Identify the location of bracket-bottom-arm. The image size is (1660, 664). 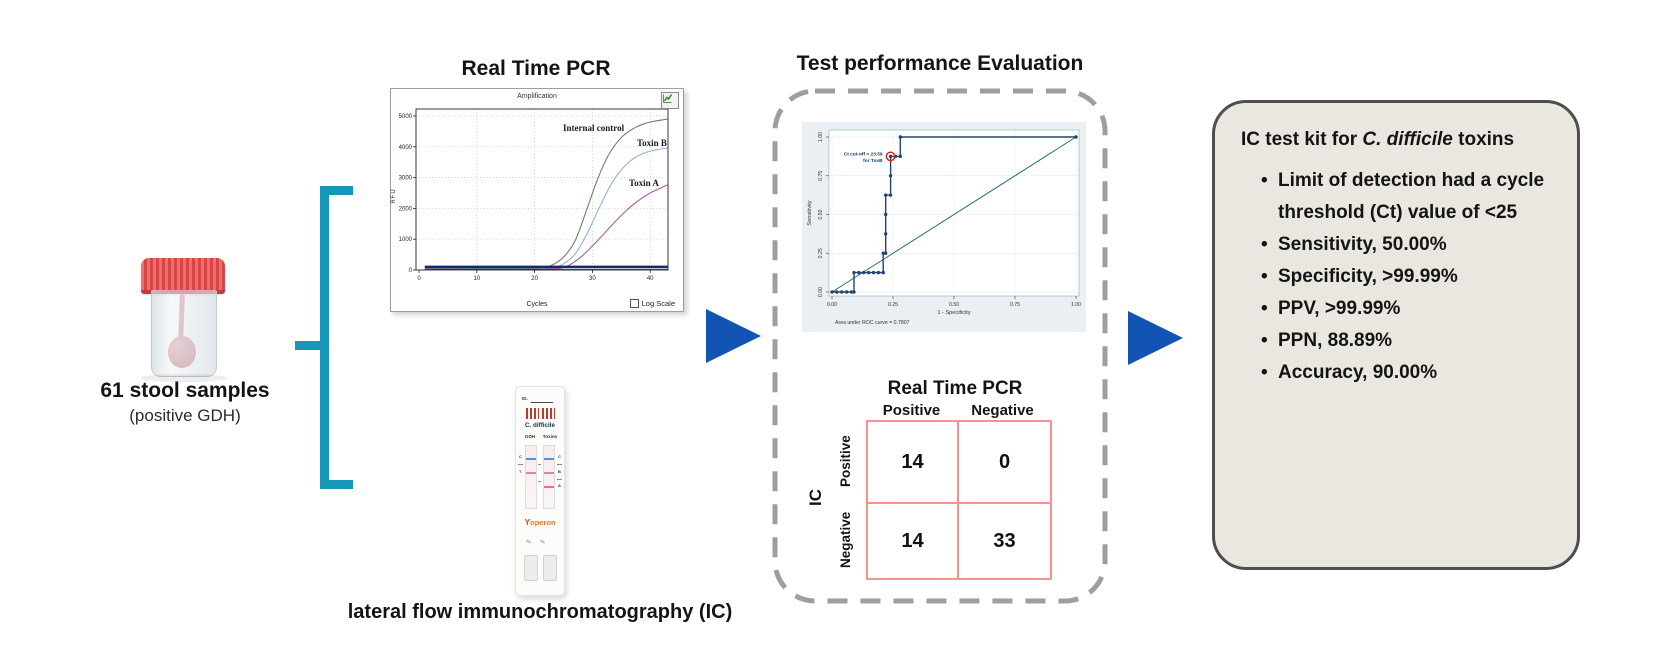
(336, 484).